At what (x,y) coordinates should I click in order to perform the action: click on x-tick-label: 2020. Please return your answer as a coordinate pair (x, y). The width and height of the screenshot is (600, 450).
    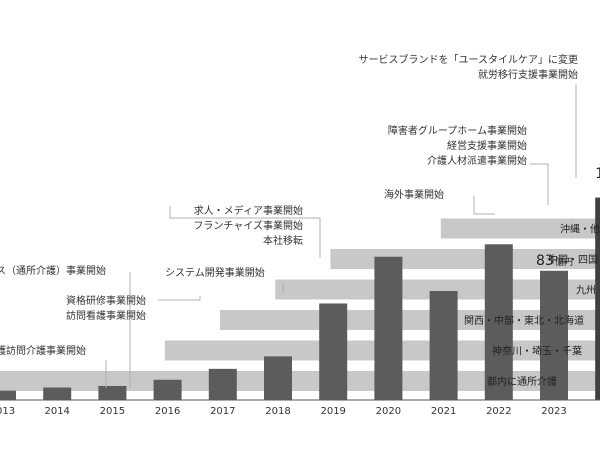
    Looking at the image, I should click on (388, 411).